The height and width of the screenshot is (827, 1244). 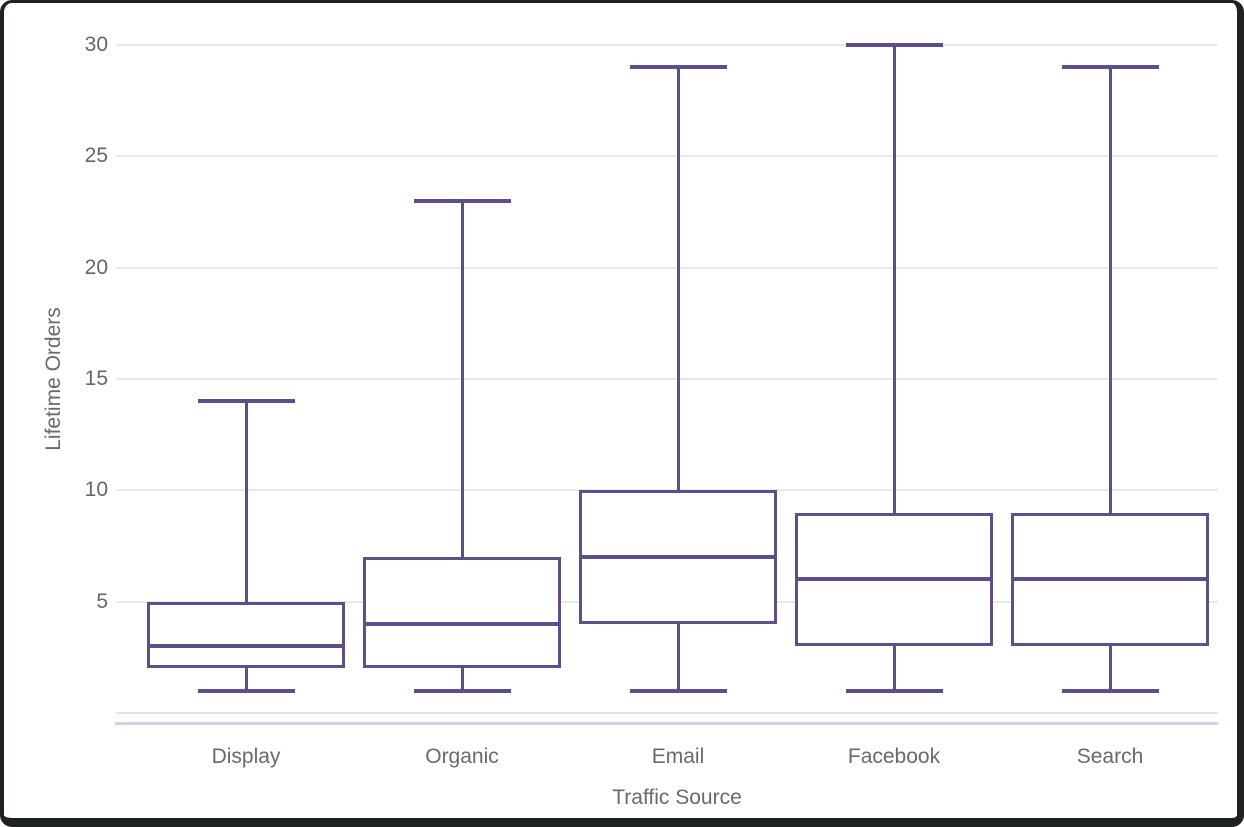 What do you see at coordinates (462, 200) in the screenshot?
I see `whisker-cap-top-organic` at bounding box center [462, 200].